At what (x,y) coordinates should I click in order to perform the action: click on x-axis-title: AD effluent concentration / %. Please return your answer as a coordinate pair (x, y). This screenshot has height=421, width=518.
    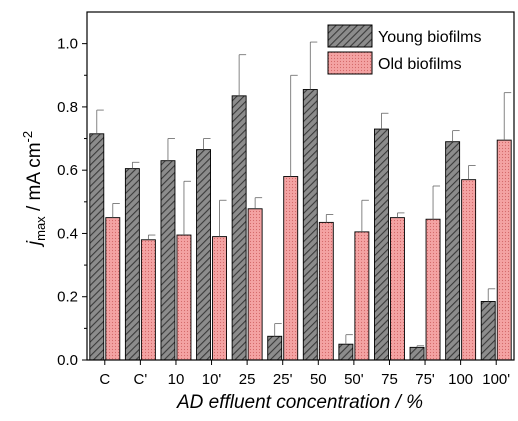
    Looking at the image, I should click on (299, 402).